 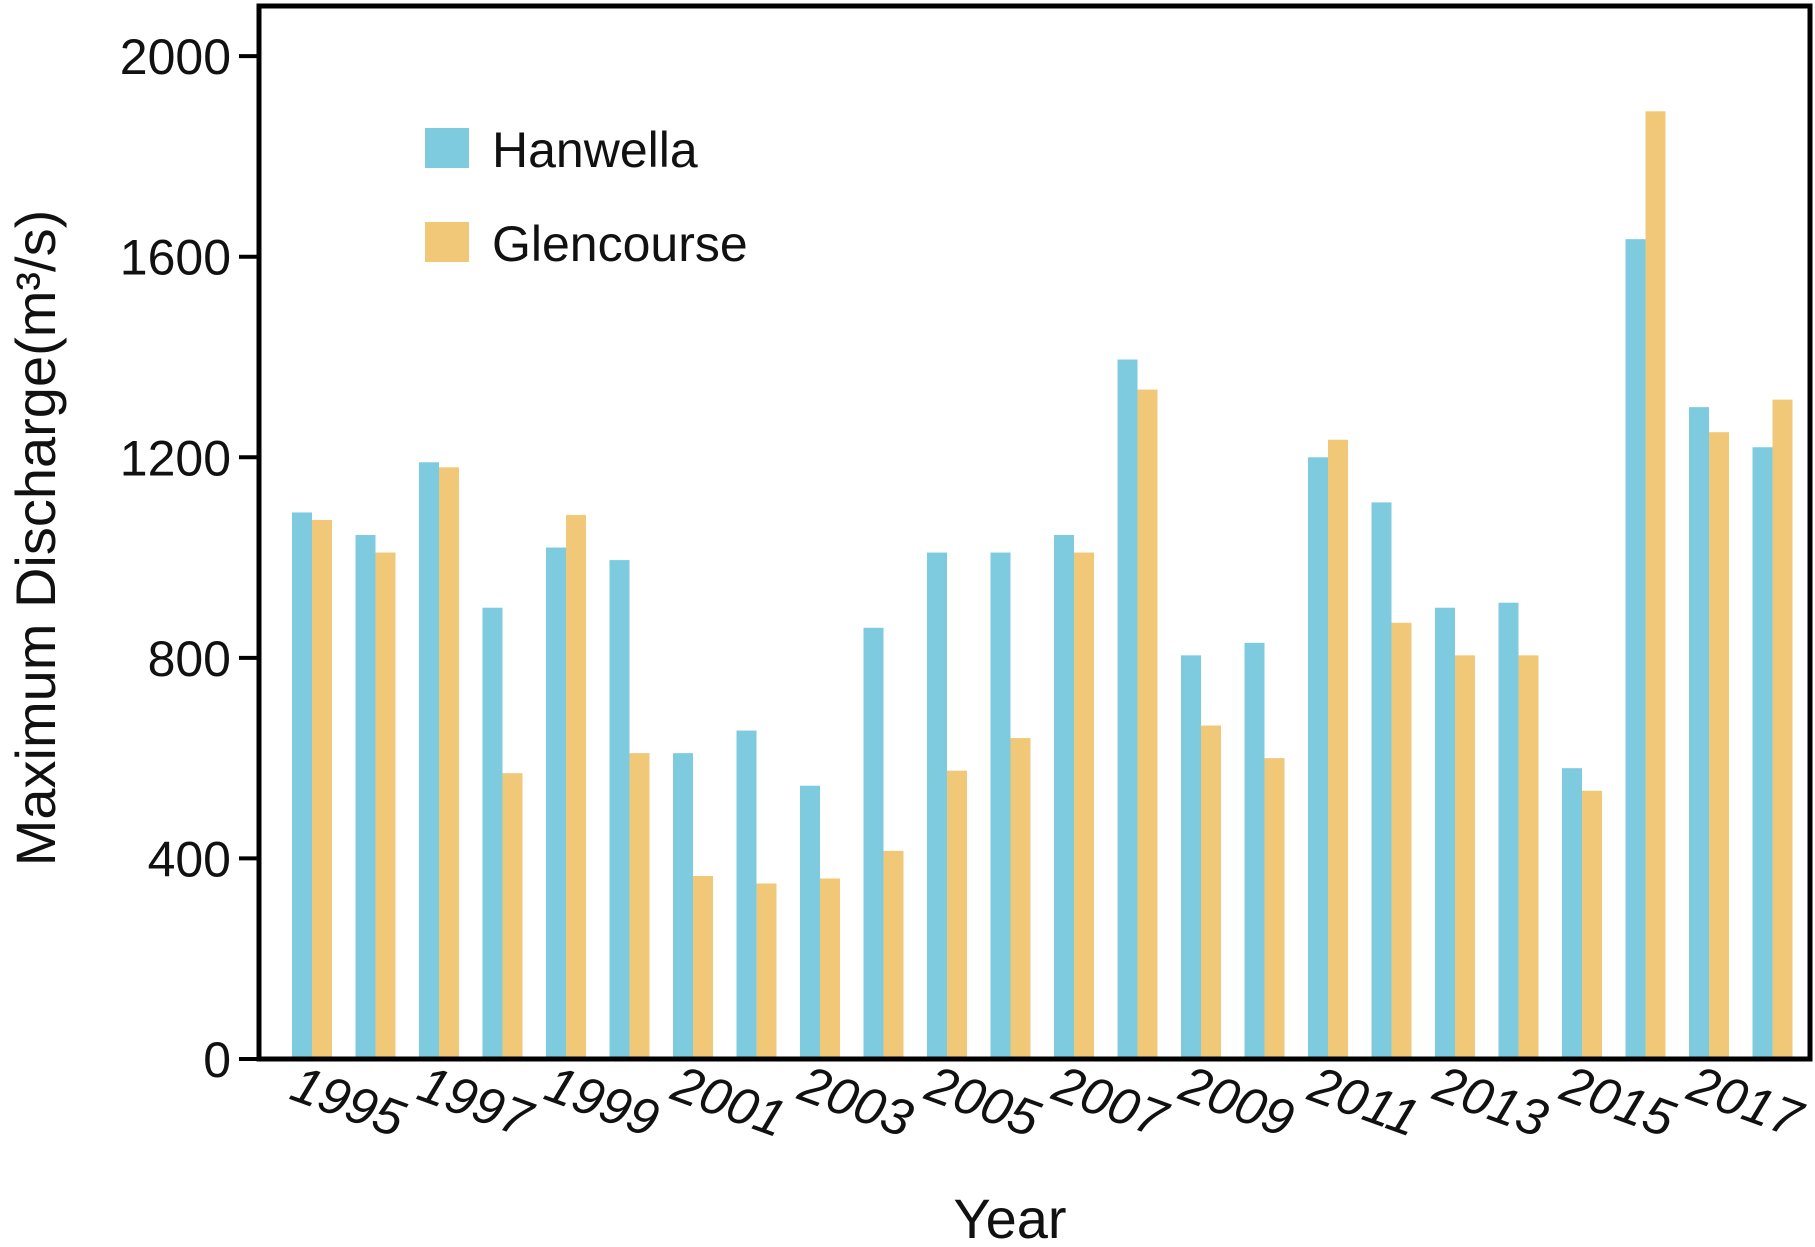 What do you see at coordinates (830, 968) in the screenshot?
I see `bar-glencourse-2003` at bounding box center [830, 968].